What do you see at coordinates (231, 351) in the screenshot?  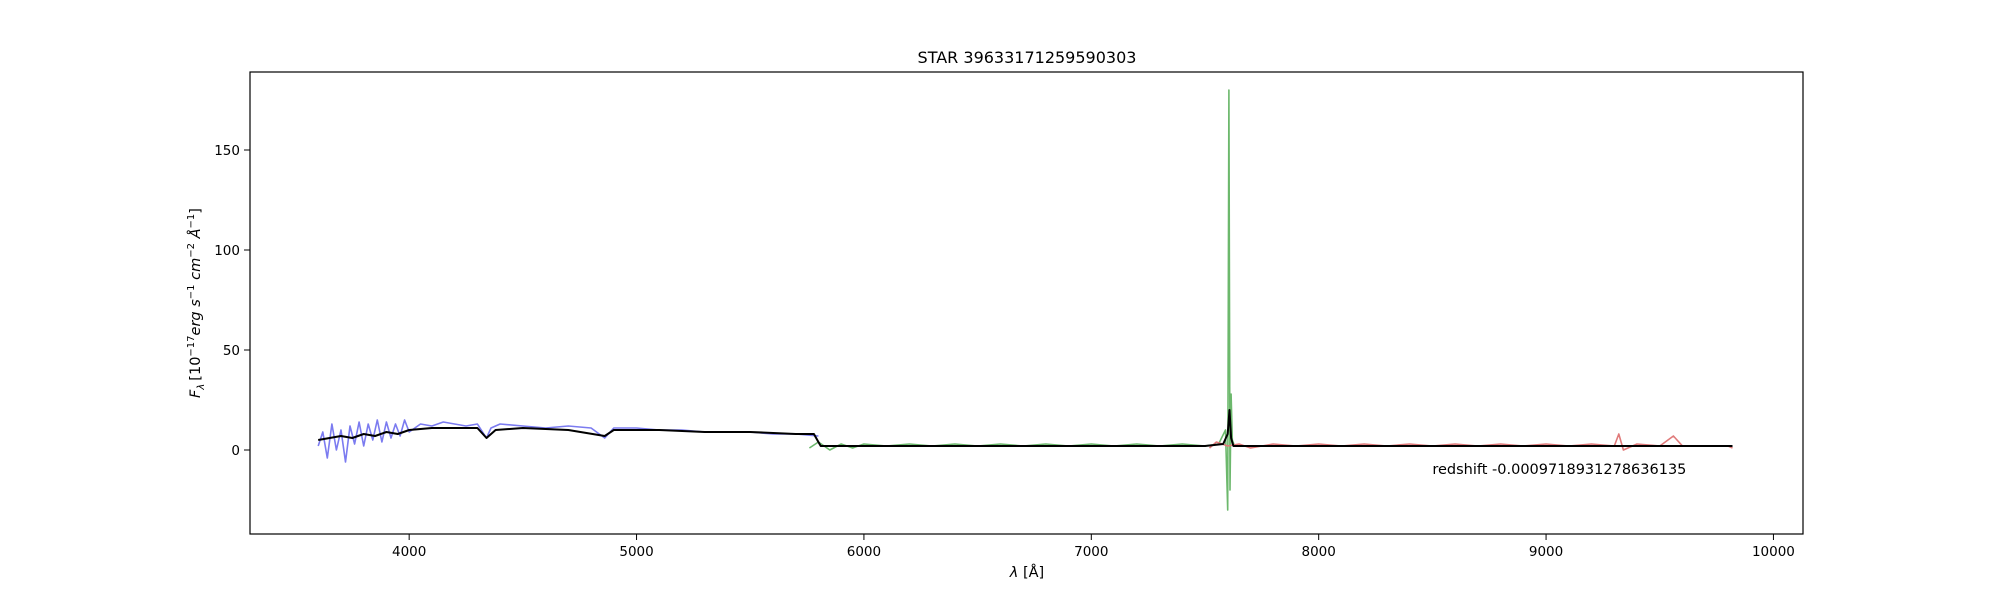 I see `y-tick-label: 50` at bounding box center [231, 351].